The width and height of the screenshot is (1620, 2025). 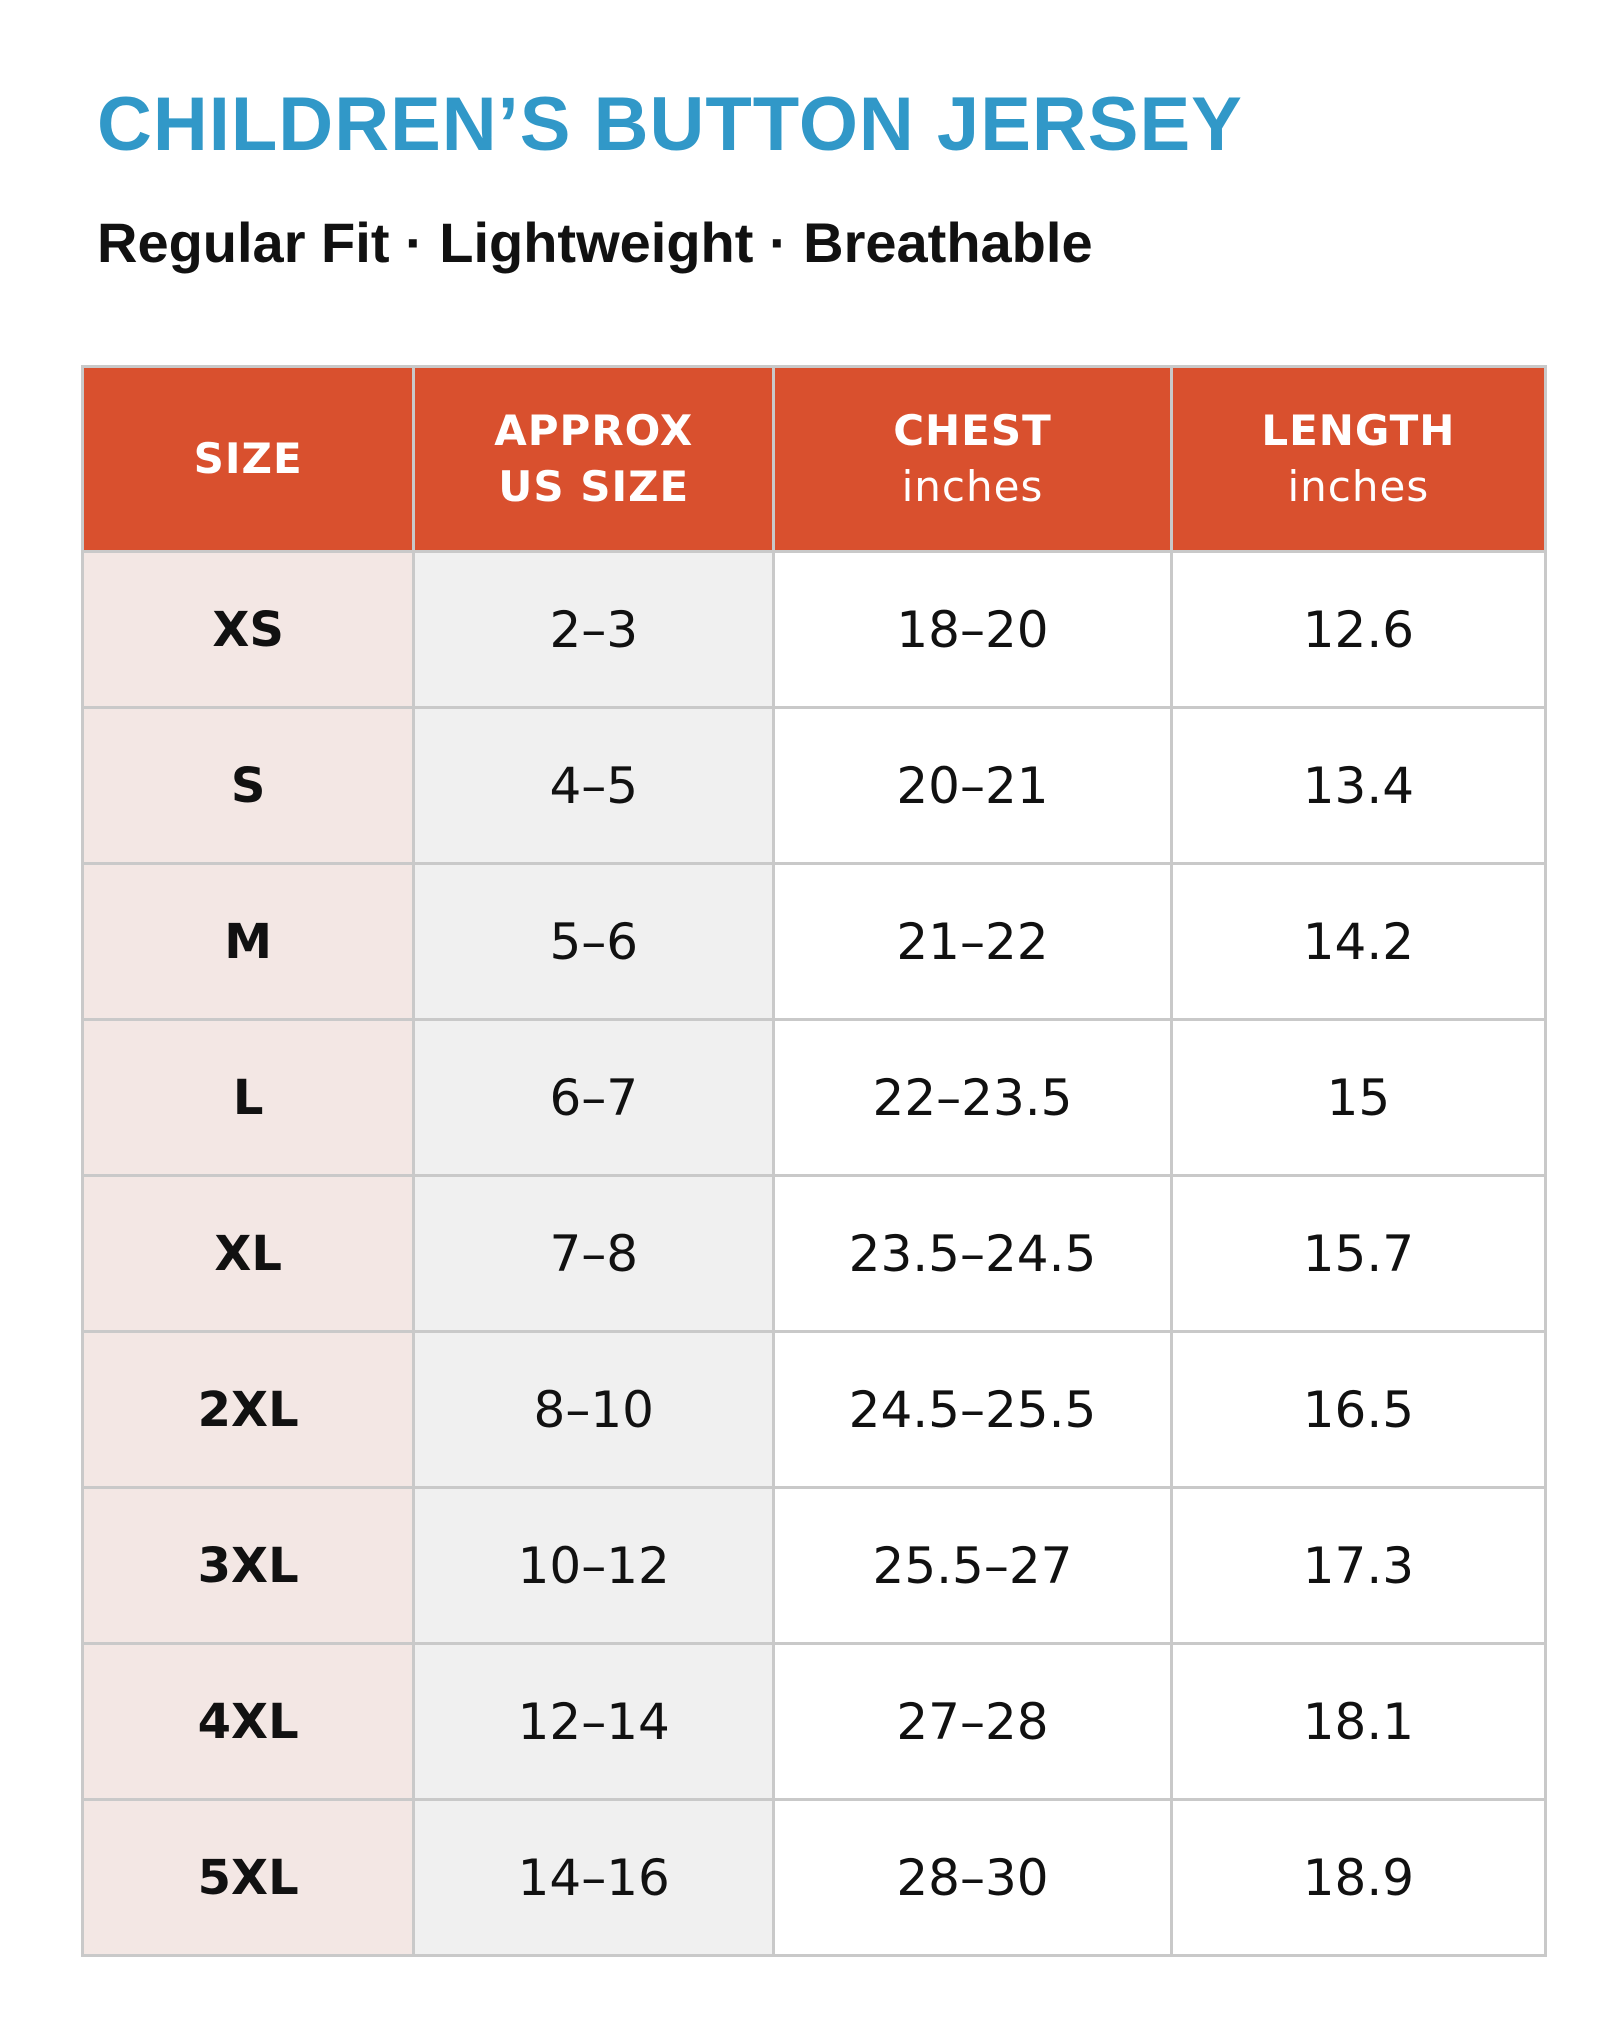 I want to click on cell-us-size: 4–5, so click(x=594, y=785).